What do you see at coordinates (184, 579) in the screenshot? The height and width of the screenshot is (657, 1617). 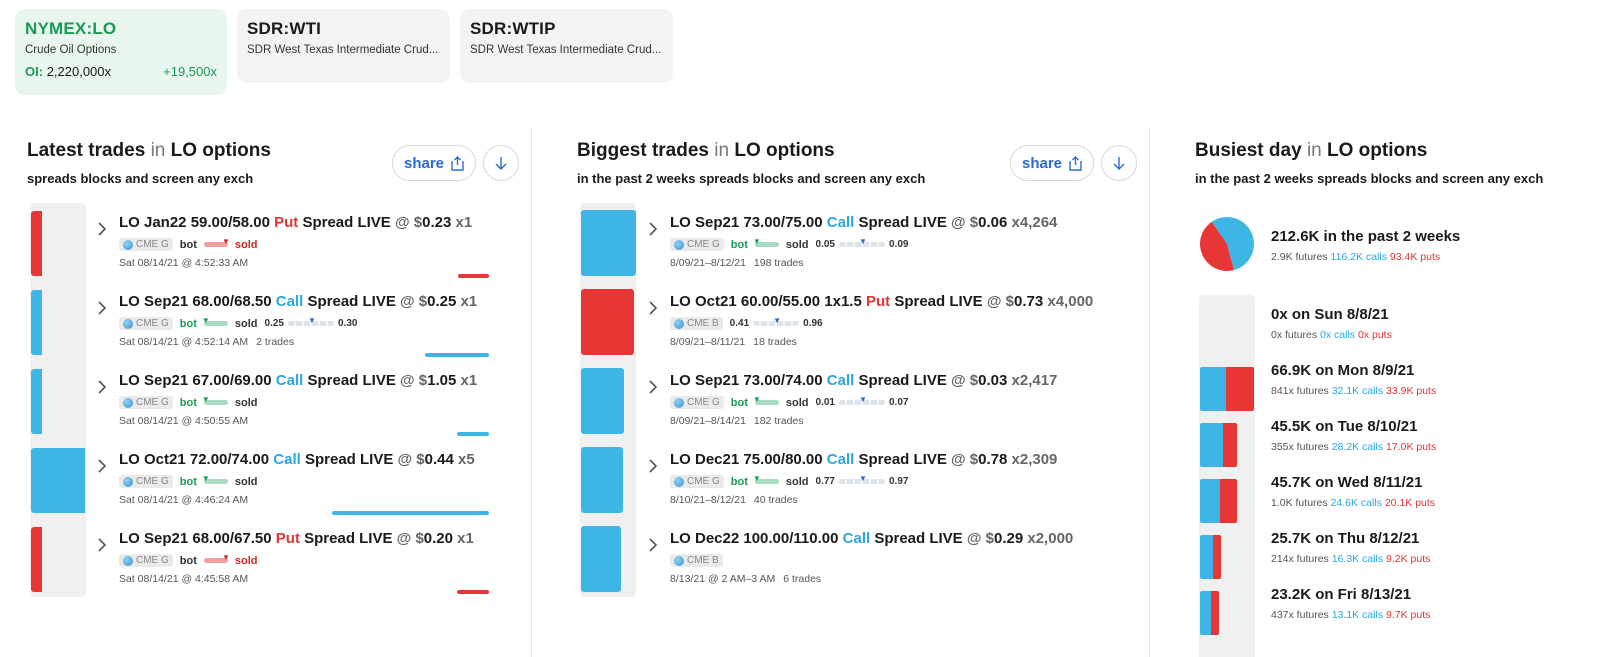 I see `trade-time: Sat 08/14/21 @ 4:45:58 AM` at bounding box center [184, 579].